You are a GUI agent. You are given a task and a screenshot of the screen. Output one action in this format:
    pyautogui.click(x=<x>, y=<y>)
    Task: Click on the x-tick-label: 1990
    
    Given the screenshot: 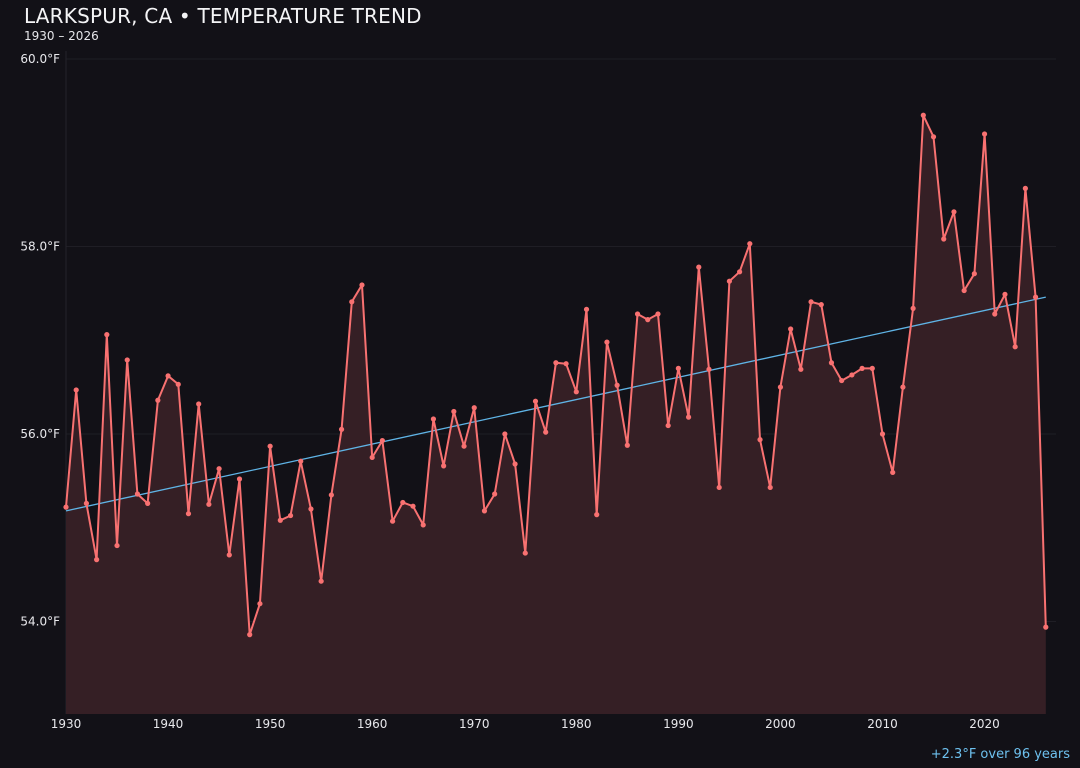 What is the action you would take?
    pyautogui.click(x=678, y=724)
    